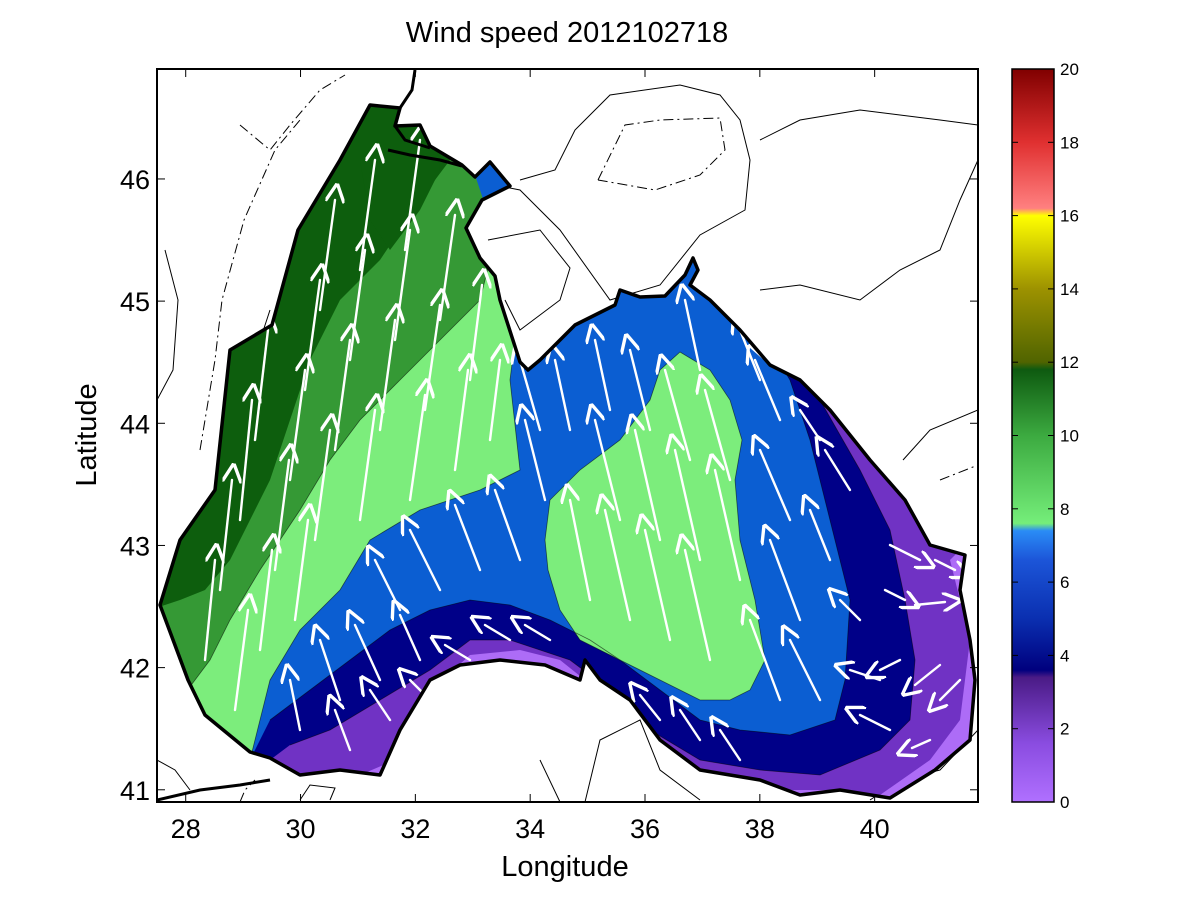 Image resolution: width=1201 pixels, height=901 pixels. What do you see at coordinates (1064, 582) in the screenshot?
I see `colorbar-tick-label: 6` at bounding box center [1064, 582].